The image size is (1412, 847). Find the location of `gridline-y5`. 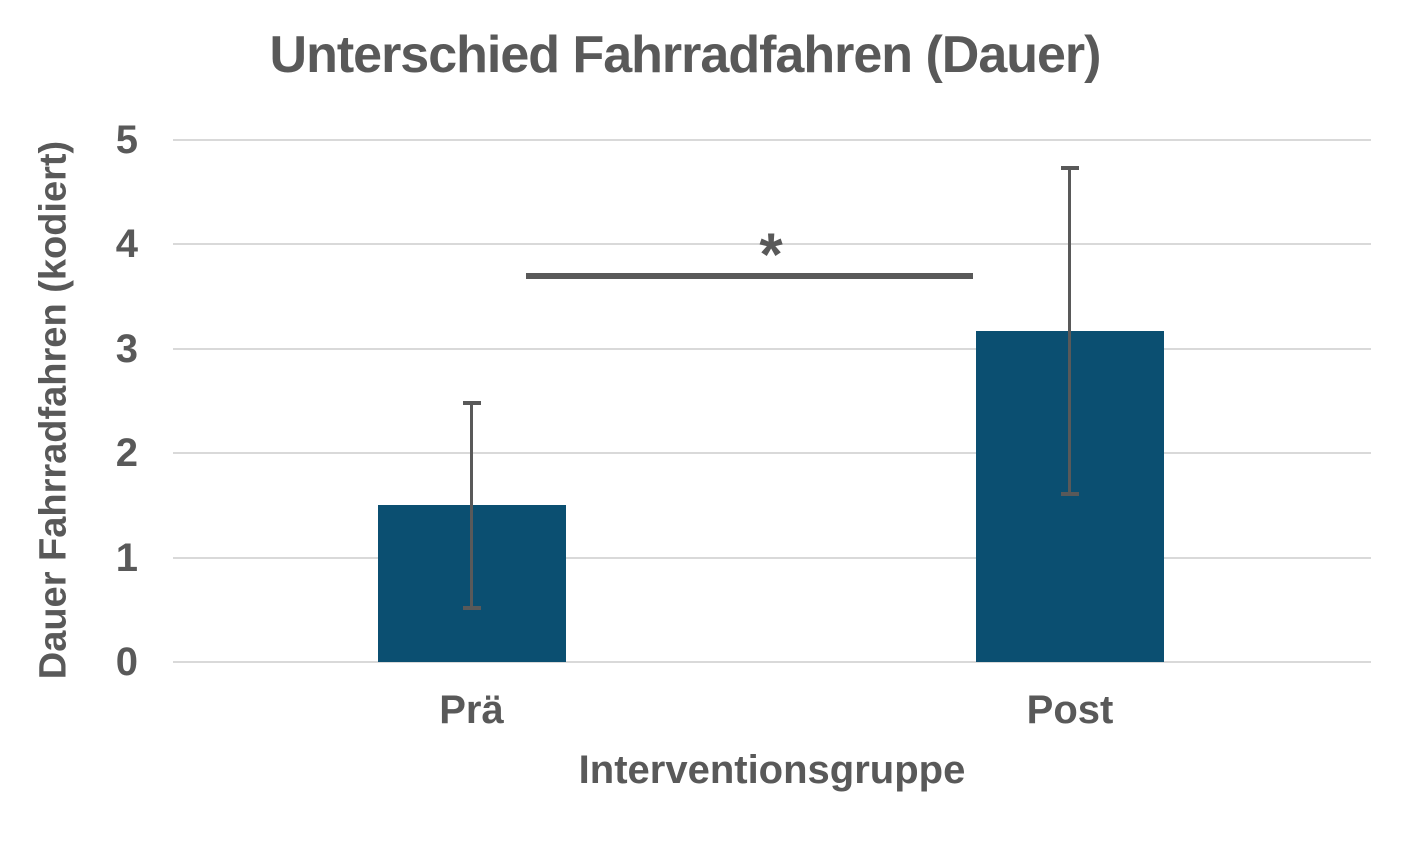

gridline-y5 is located at coordinates (772, 140).